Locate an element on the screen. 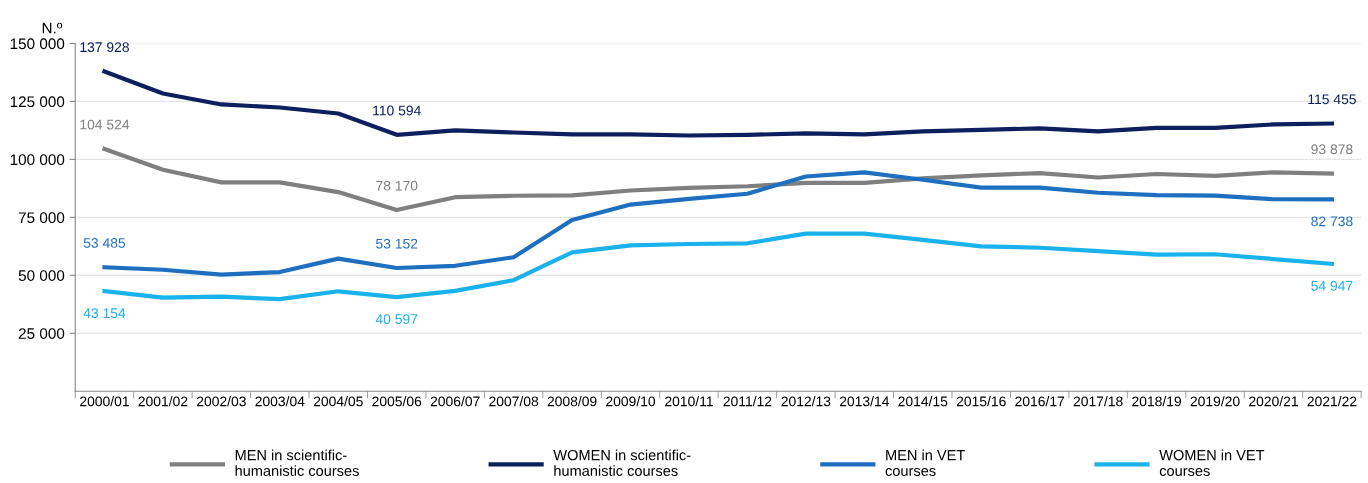 The width and height of the screenshot is (1368, 483). data-label: 43 154 is located at coordinates (104, 313).